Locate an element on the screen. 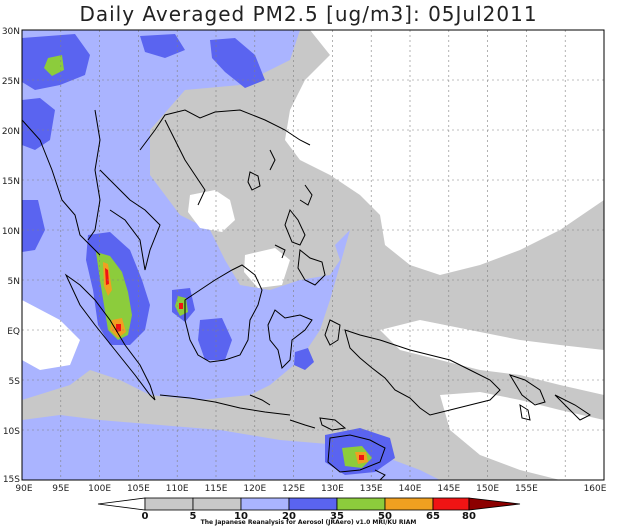 The height and width of the screenshot is (529, 617). colorbar-tick: 0 is located at coordinates (145, 516).